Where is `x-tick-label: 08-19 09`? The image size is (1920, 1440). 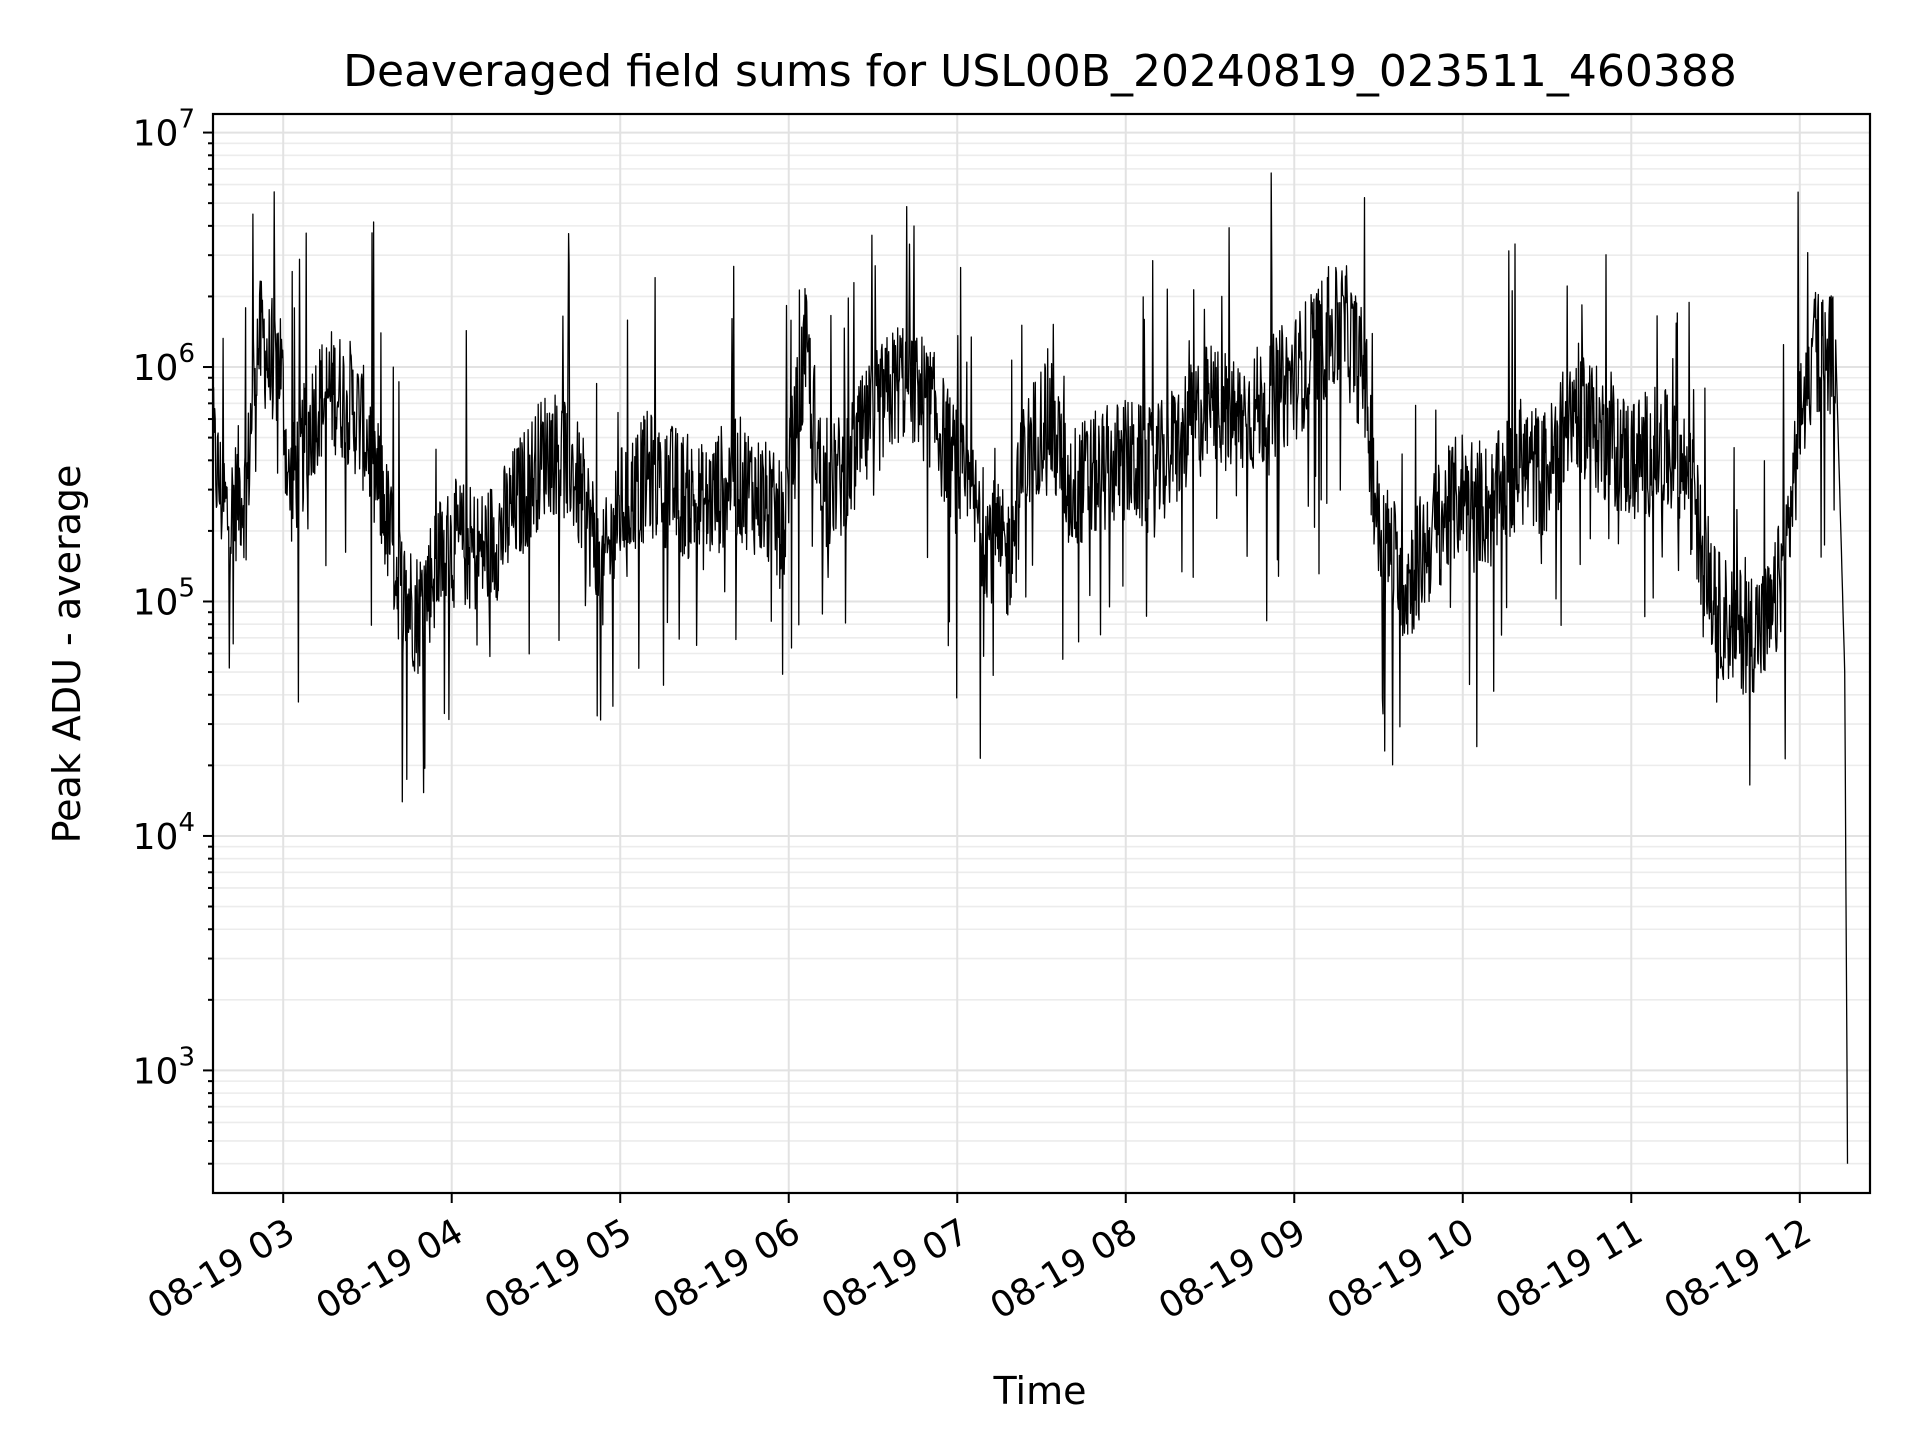
x-tick-label: 08-19 09 is located at coordinates (1232, 1269).